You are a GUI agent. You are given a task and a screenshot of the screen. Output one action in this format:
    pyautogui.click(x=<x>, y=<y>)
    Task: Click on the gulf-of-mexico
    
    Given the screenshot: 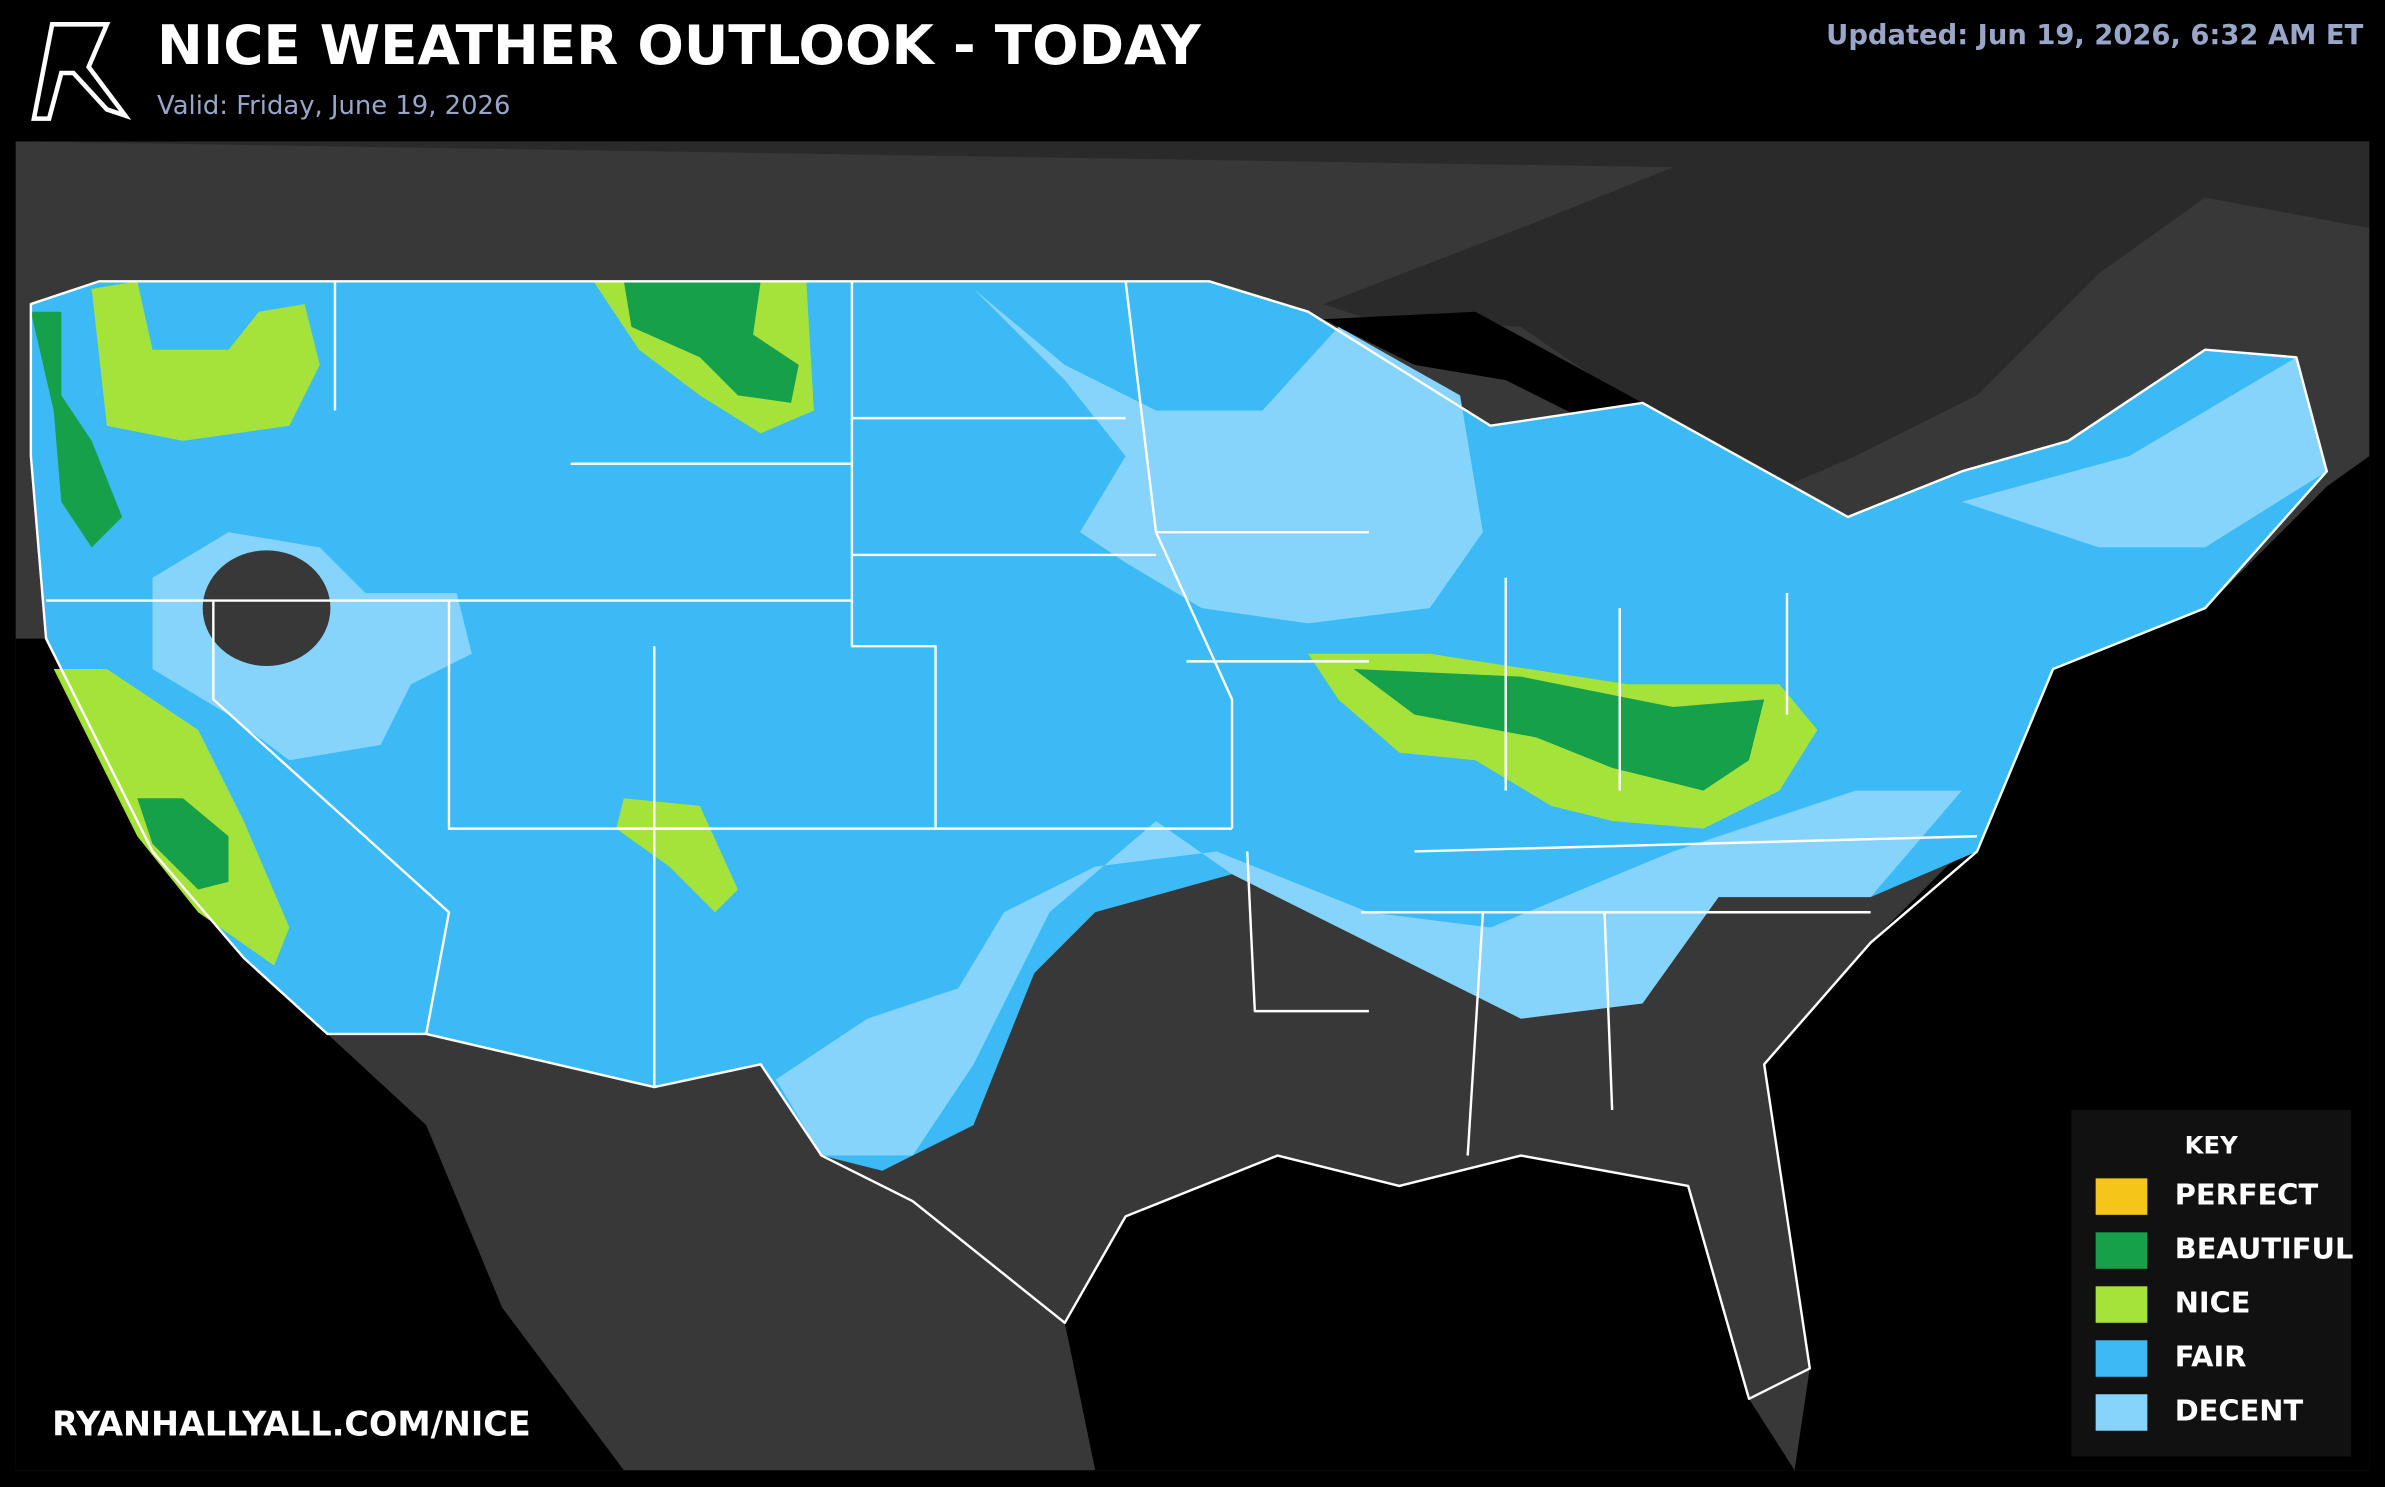 What is the action you would take?
    pyautogui.click(x=1429, y=1313)
    